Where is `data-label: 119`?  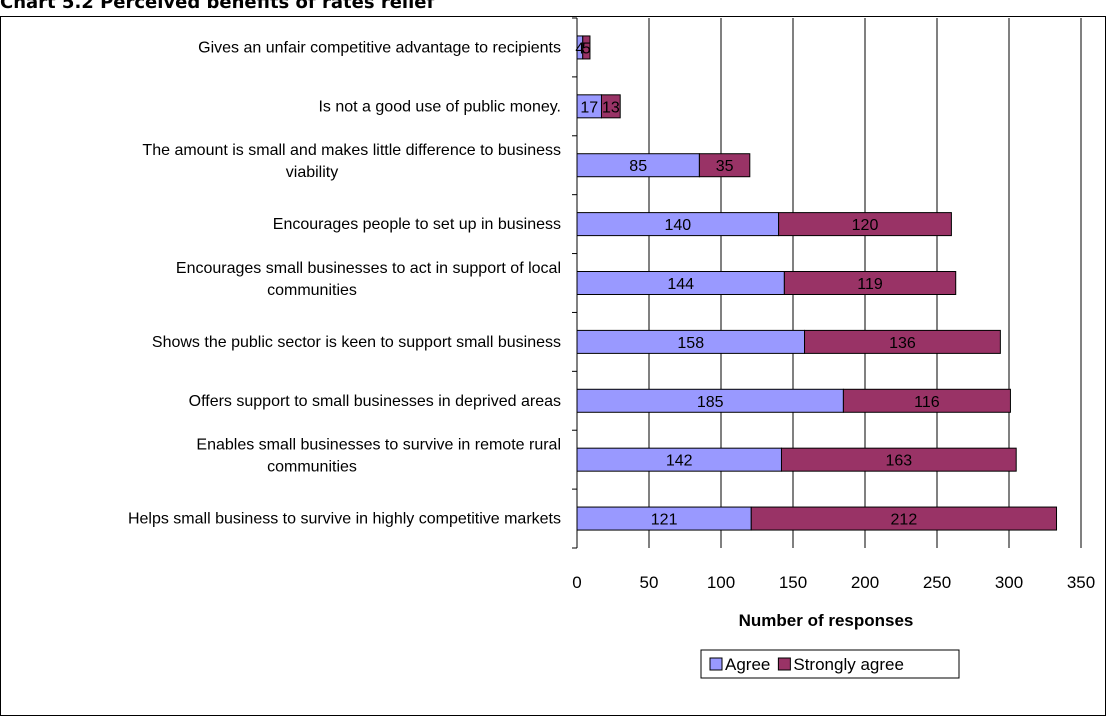 data-label: 119 is located at coordinates (870, 284).